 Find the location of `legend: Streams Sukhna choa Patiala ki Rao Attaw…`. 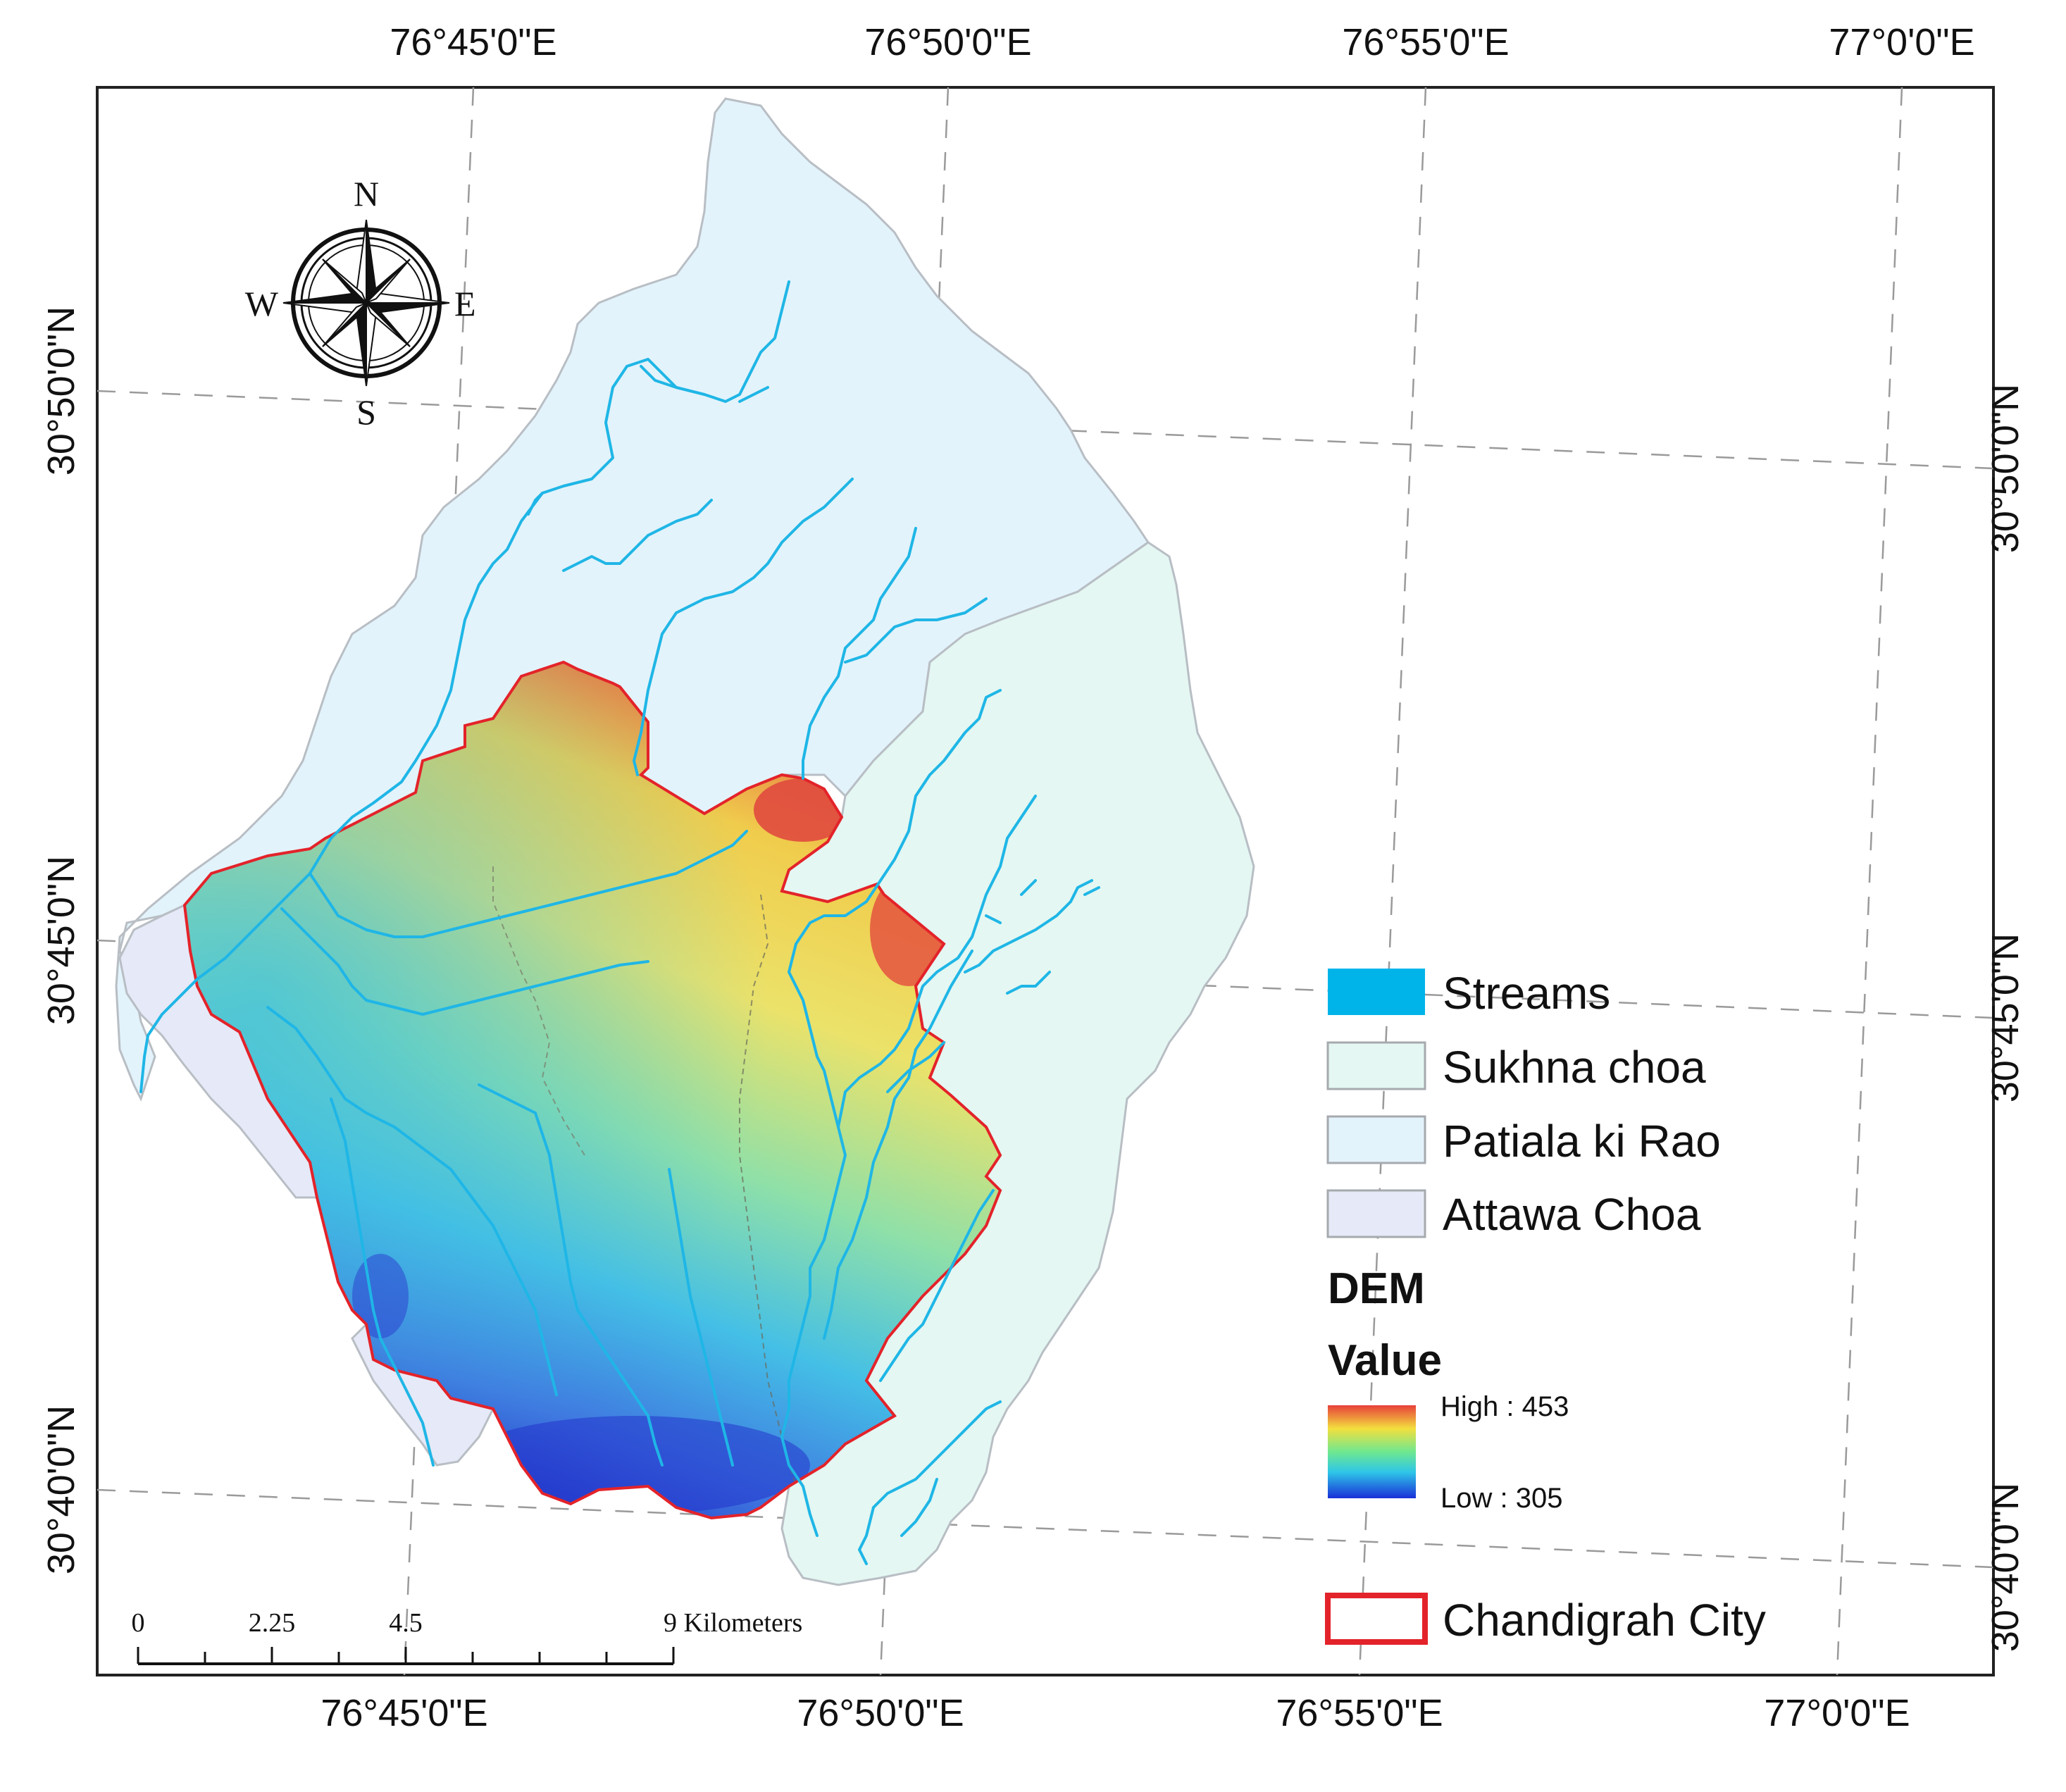

legend: Streams Sukhna choa Patiala ki Rao Attaw… is located at coordinates (1545, 1306).